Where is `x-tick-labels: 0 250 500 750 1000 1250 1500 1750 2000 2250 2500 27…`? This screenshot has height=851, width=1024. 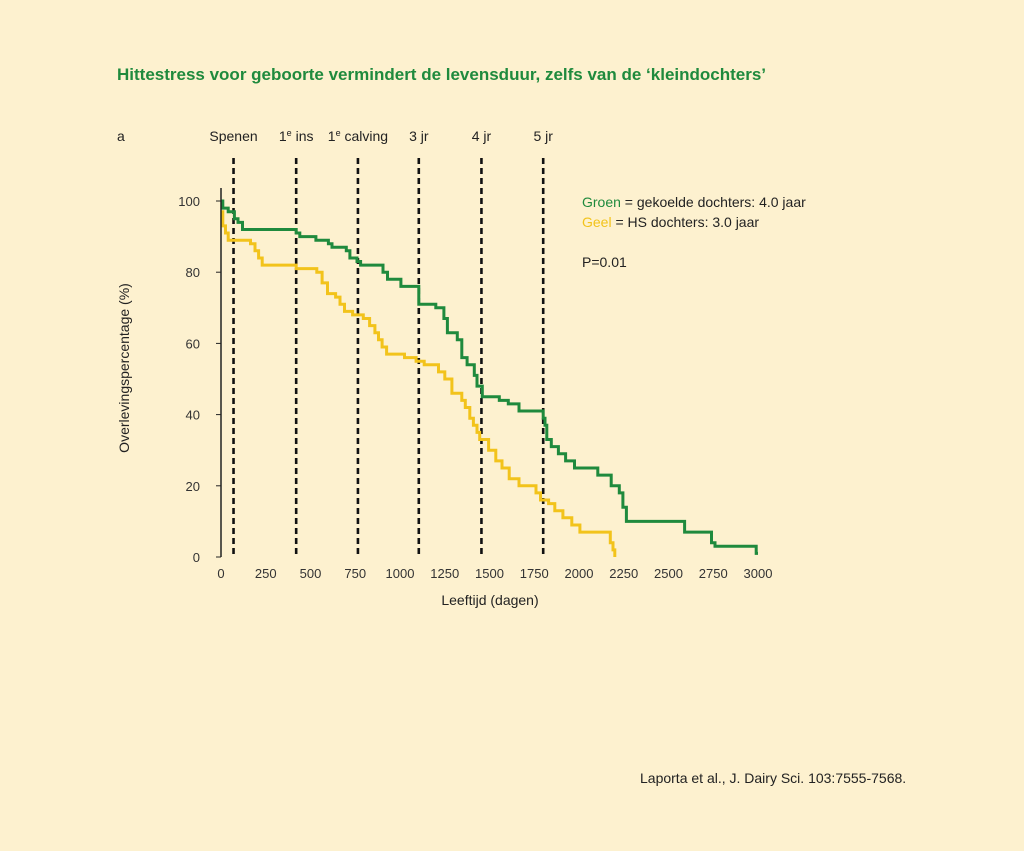
x-tick-labels: 0 250 500 750 1000 1250 1500 1750 2000 2250 2500 27… is located at coordinates (494, 573).